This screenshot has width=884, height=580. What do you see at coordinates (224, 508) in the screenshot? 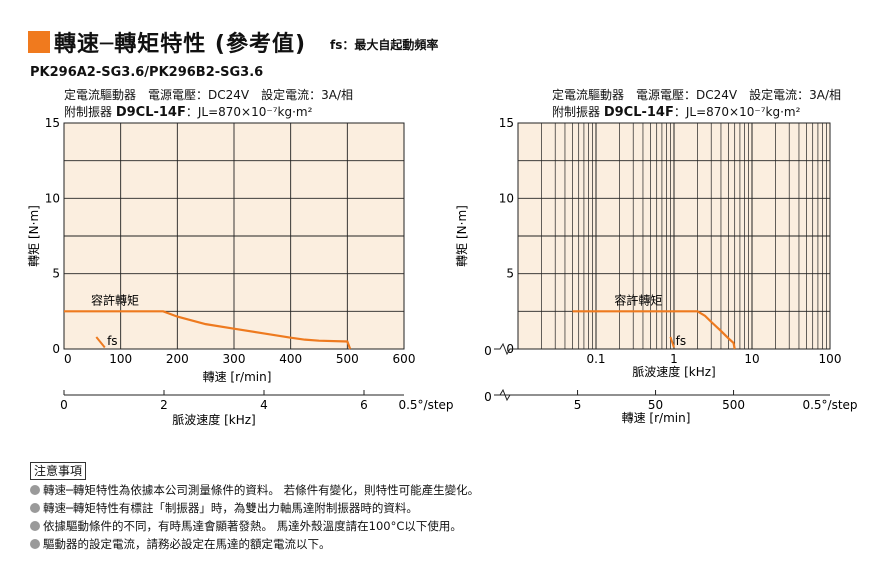
I see `note-item: 轉速─轉矩特性有標註「制振器」時，為雙出力軸馬達附制振器時的資料。` at bounding box center [224, 508].